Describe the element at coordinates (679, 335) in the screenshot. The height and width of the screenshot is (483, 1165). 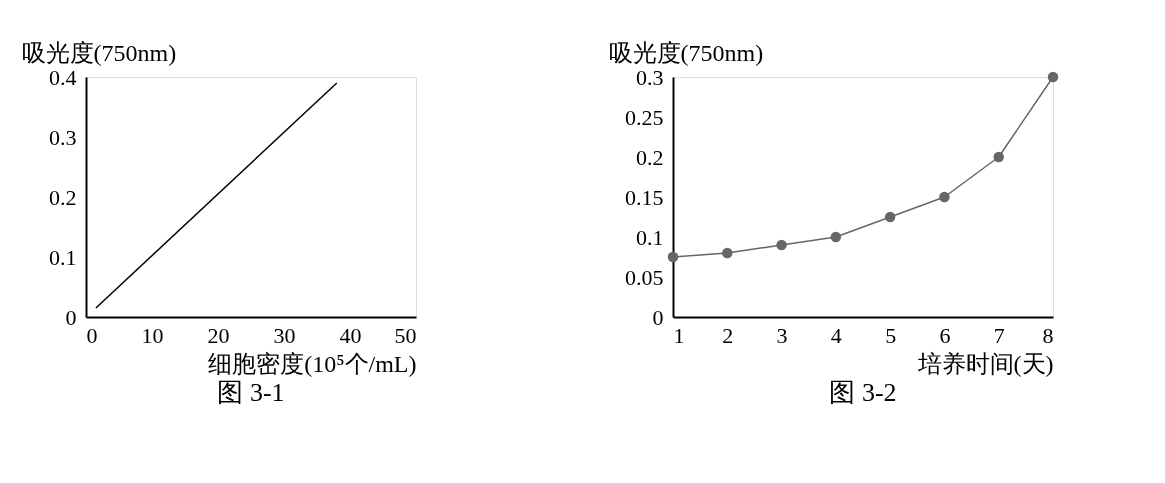
I see `x-tick-label: 1` at that location.